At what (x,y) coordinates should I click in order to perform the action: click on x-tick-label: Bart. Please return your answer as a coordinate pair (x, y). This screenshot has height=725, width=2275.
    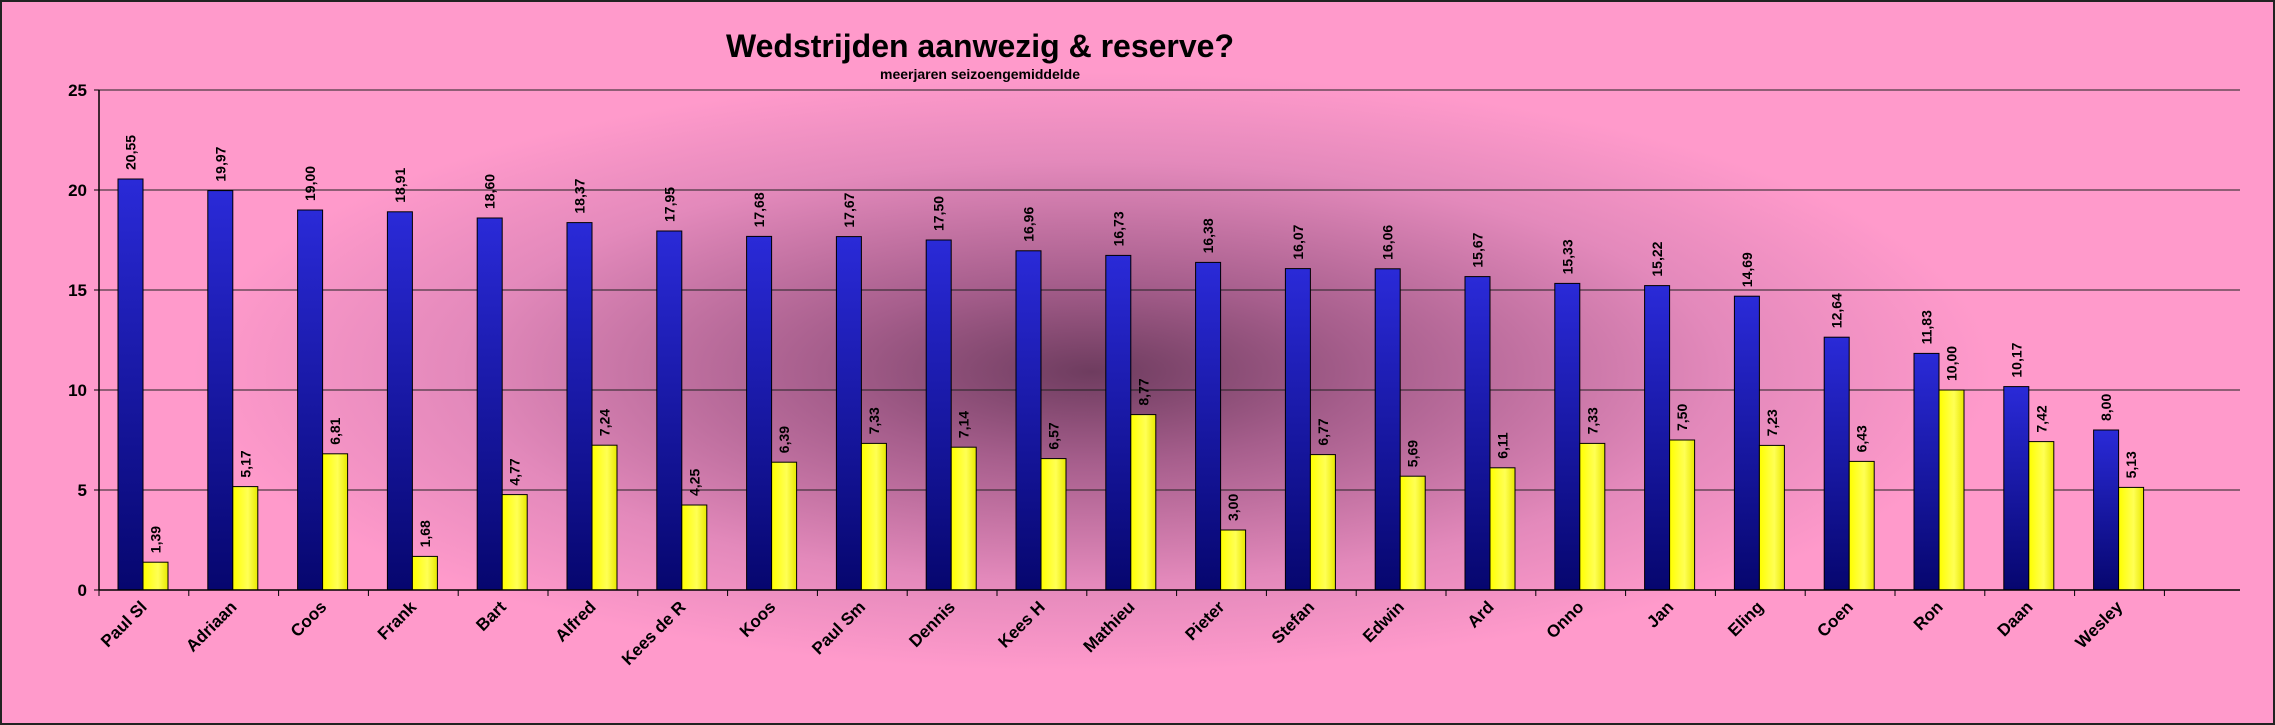
    Looking at the image, I should click on (491, 616).